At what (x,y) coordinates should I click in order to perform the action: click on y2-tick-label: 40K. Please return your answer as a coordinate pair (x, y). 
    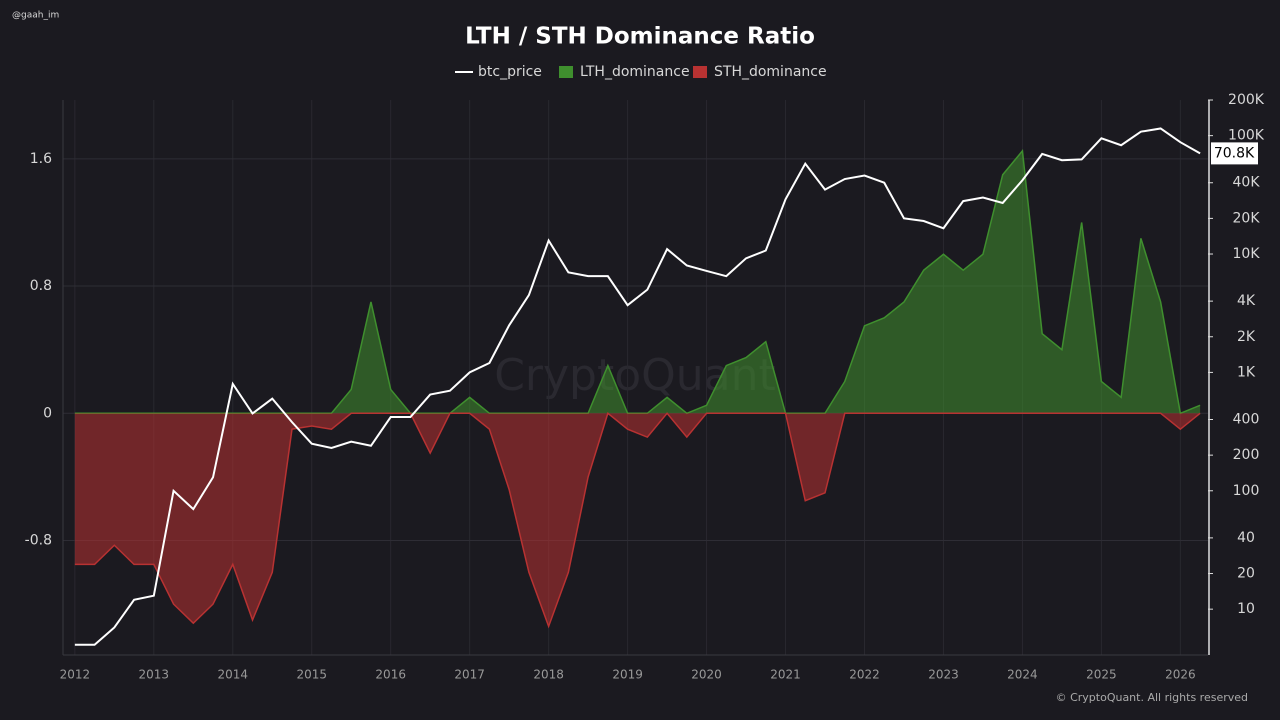
    Looking at the image, I should click on (1247, 183).